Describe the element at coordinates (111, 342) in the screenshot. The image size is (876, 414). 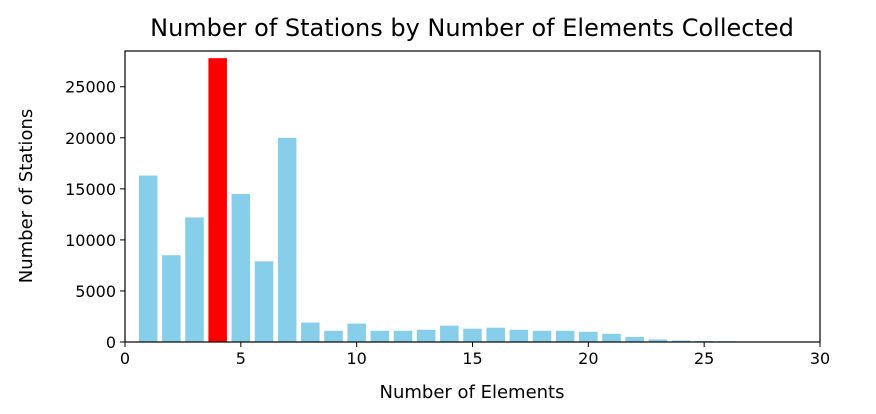
I see `y-tick-label-0: 0` at that location.